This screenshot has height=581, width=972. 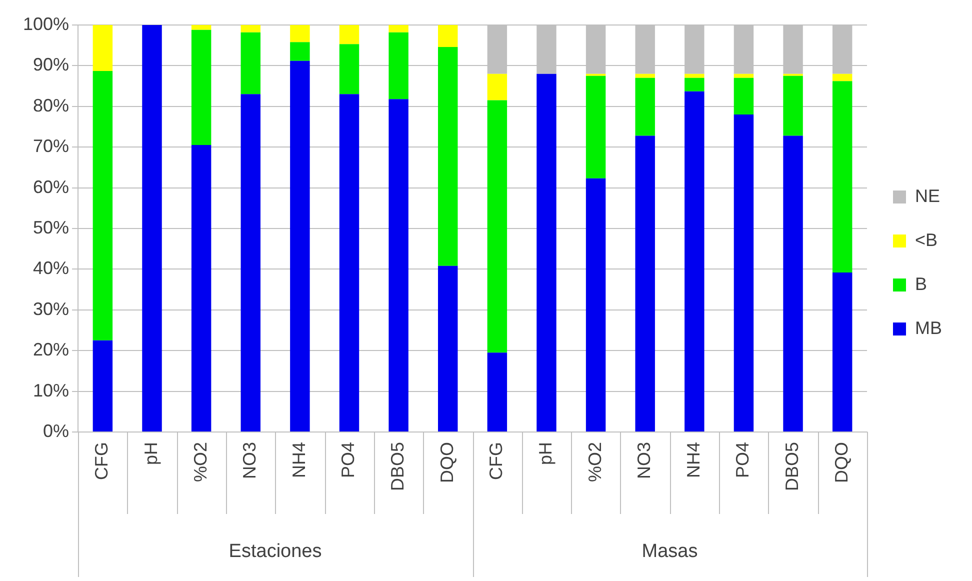 I want to click on y-tick-label: 60%, so click(x=51, y=186).